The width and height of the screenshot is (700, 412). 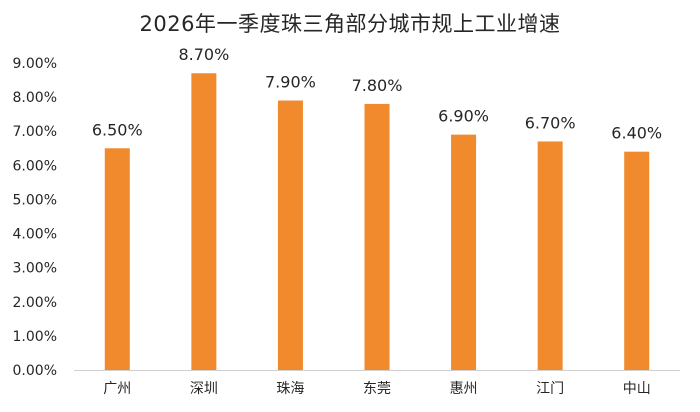 I want to click on y-tick-label: 1.00%, so click(x=35, y=337).